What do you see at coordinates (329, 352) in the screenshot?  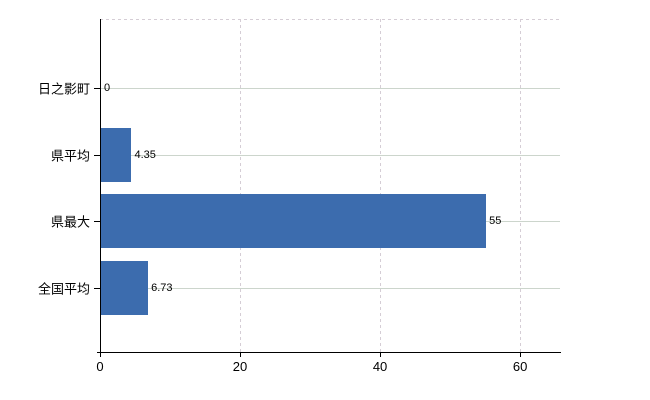 I see `x-axis` at bounding box center [329, 352].